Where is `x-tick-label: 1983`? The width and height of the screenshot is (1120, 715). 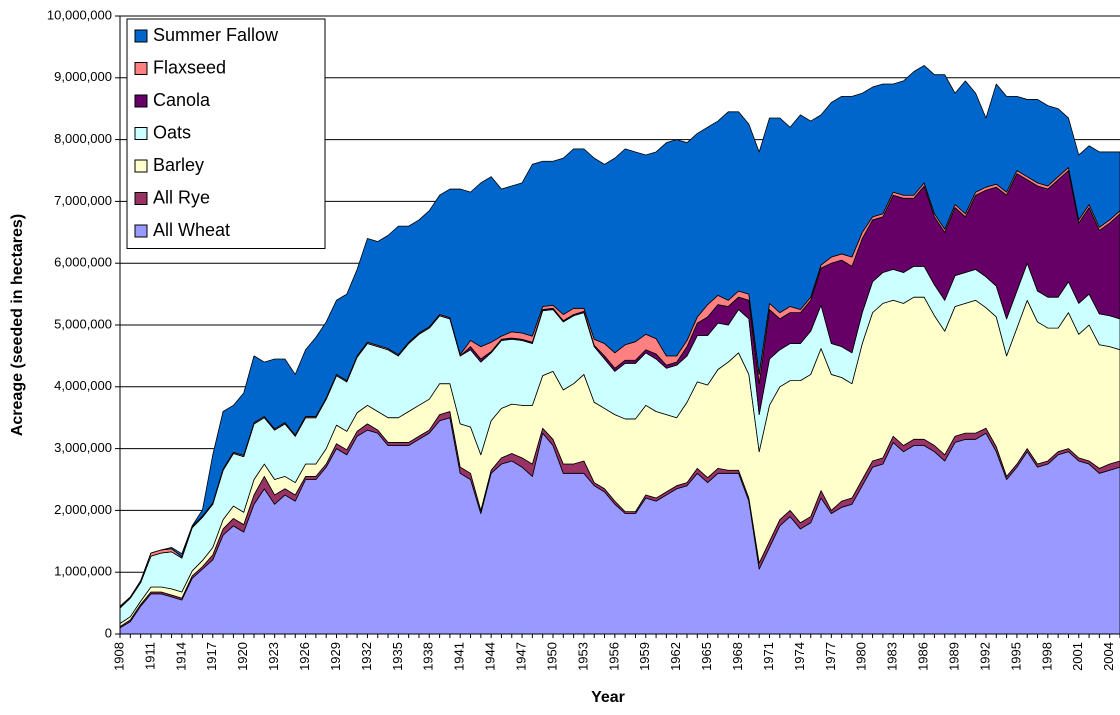 x-tick-label: 1983 is located at coordinates (892, 656).